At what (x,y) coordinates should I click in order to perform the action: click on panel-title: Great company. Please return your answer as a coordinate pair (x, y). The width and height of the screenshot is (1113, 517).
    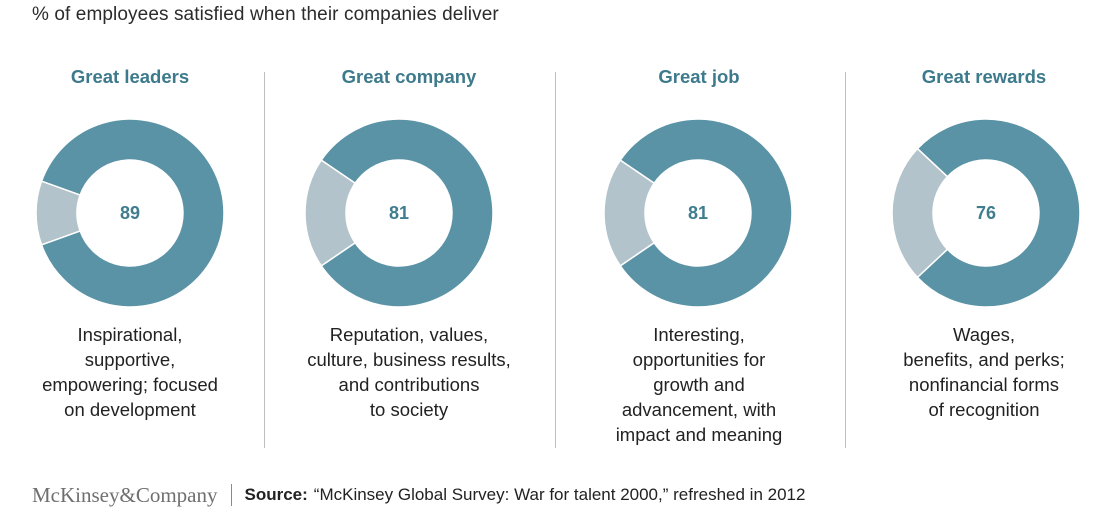
    Looking at the image, I should click on (409, 76).